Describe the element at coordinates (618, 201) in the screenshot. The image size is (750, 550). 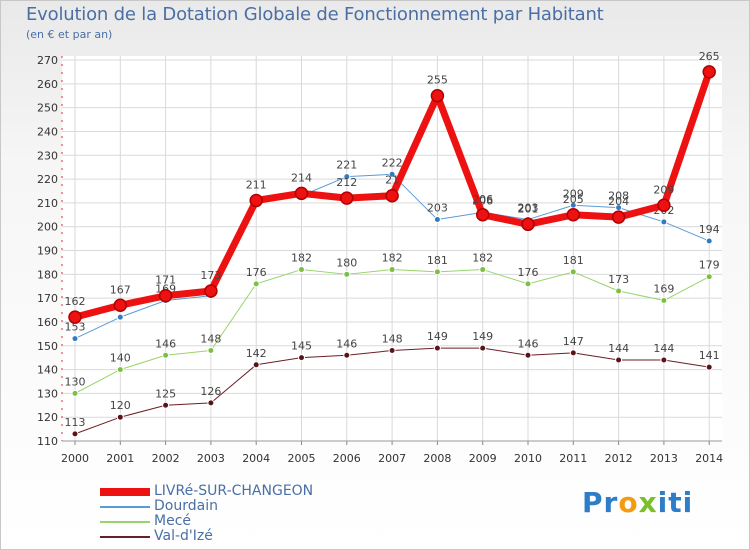
I see `data-label: 204` at that location.